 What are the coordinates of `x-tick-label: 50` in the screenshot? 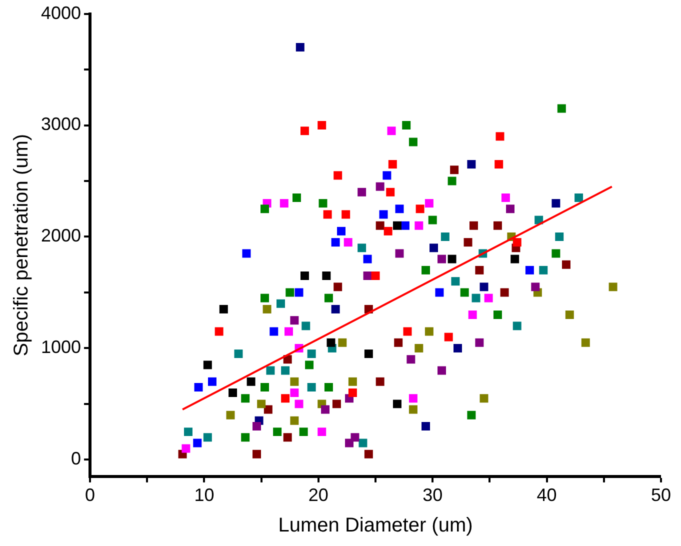 It's located at (661, 495).